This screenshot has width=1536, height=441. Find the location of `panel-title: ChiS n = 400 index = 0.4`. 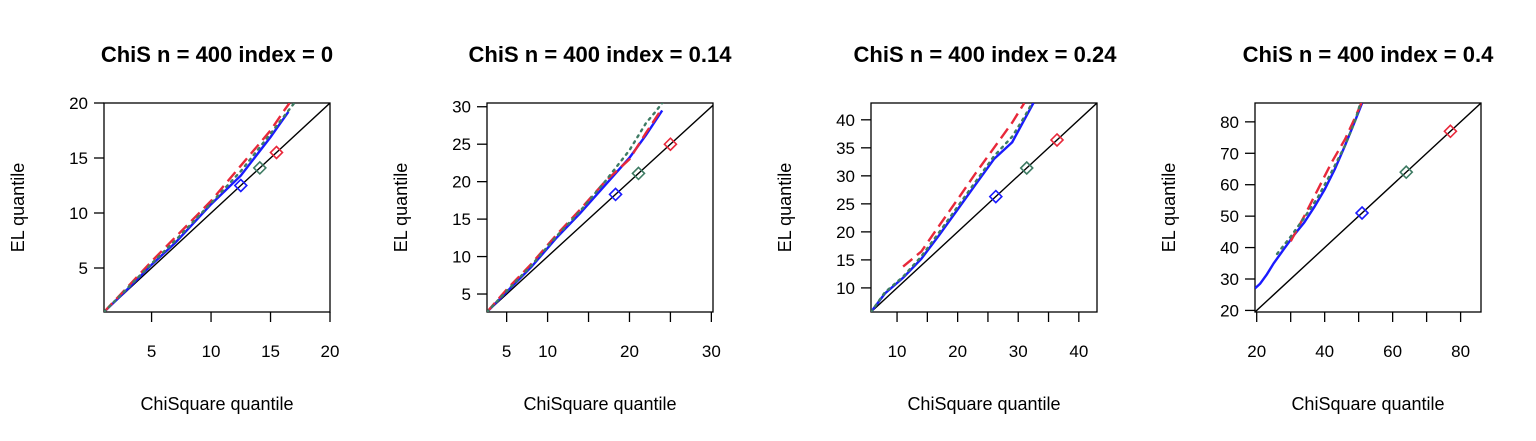

panel-title: ChiS n = 400 index = 0.4 is located at coordinates (1368, 54).